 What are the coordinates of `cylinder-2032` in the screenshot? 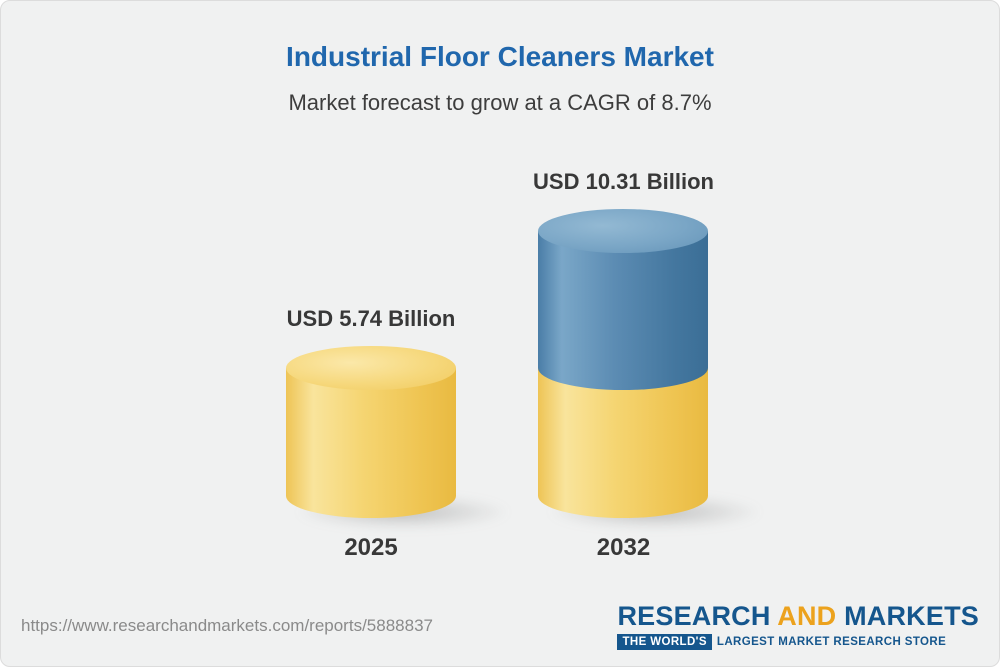 It's located at (653, 369).